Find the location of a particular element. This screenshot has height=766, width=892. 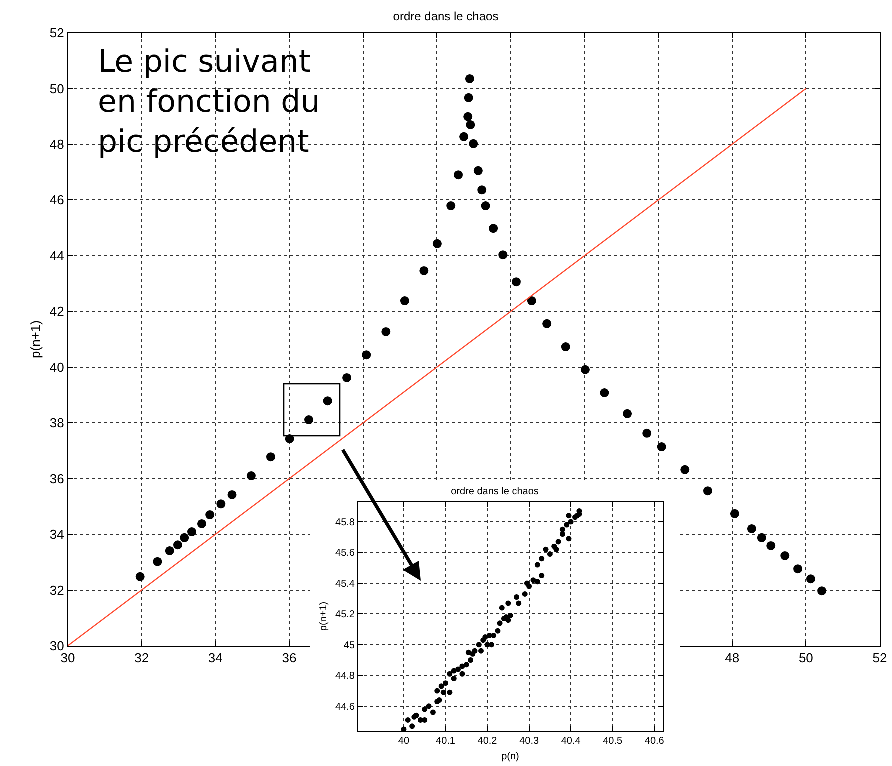

x-tick-label: 40.6 is located at coordinates (654, 741).